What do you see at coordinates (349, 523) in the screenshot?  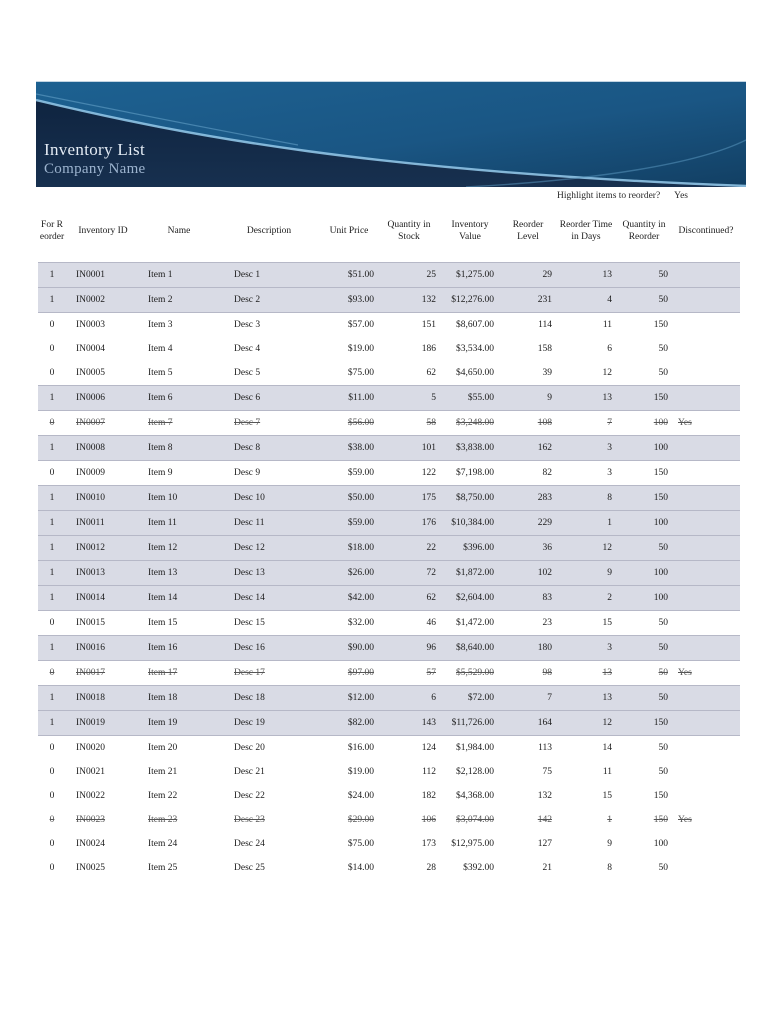 I see `cell: $59.00` at bounding box center [349, 523].